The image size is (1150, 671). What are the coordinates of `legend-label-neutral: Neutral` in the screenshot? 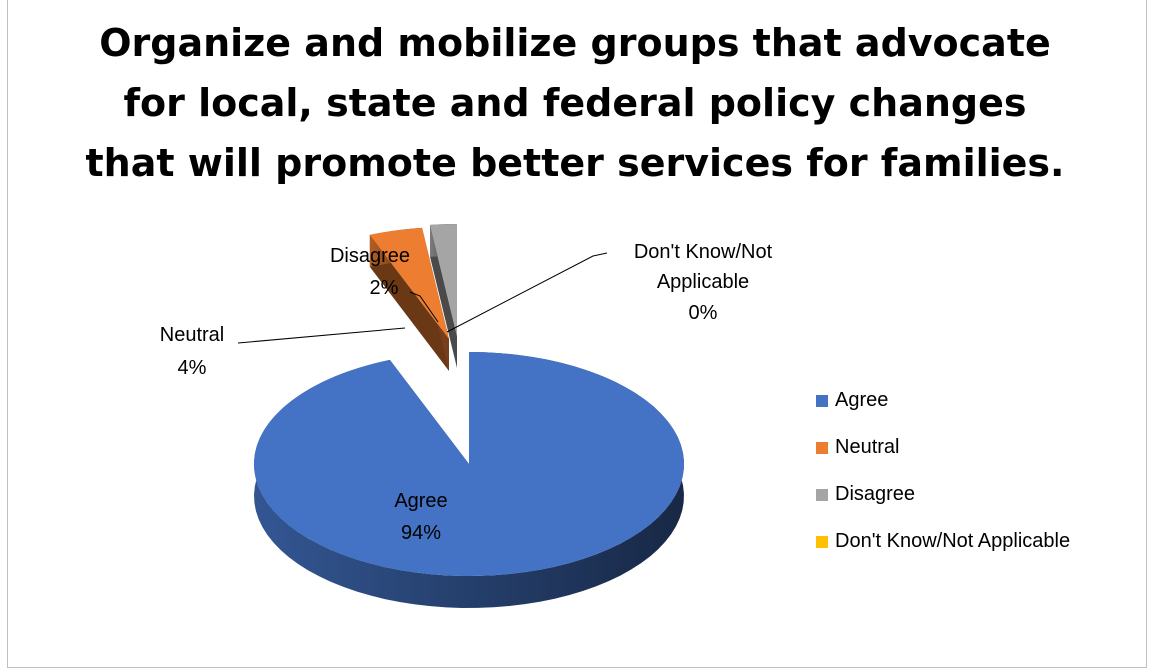 It's located at (867, 447).